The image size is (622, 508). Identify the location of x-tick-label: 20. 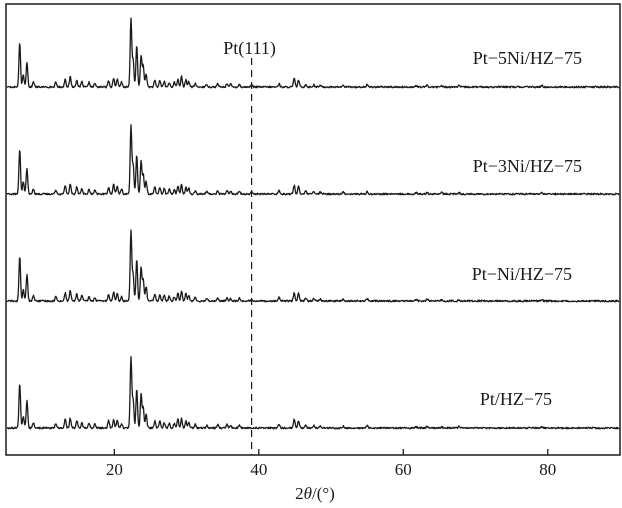
(114, 469).